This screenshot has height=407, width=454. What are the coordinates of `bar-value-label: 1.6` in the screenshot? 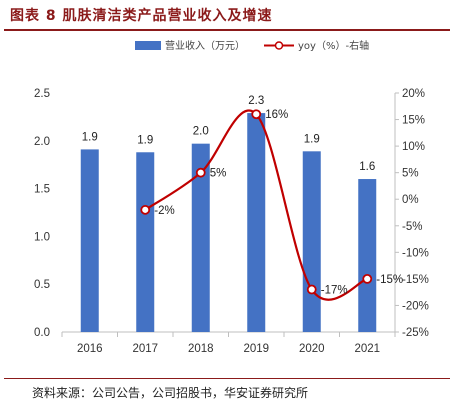 It's located at (367, 167).